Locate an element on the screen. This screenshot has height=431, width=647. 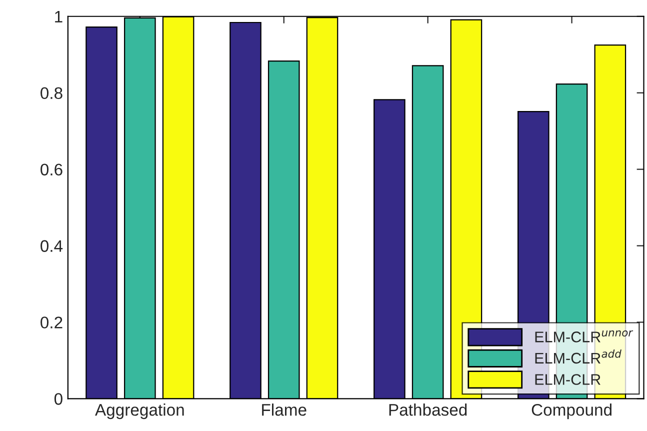
y-tick-label: 0.4 is located at coordinates (51, 246).